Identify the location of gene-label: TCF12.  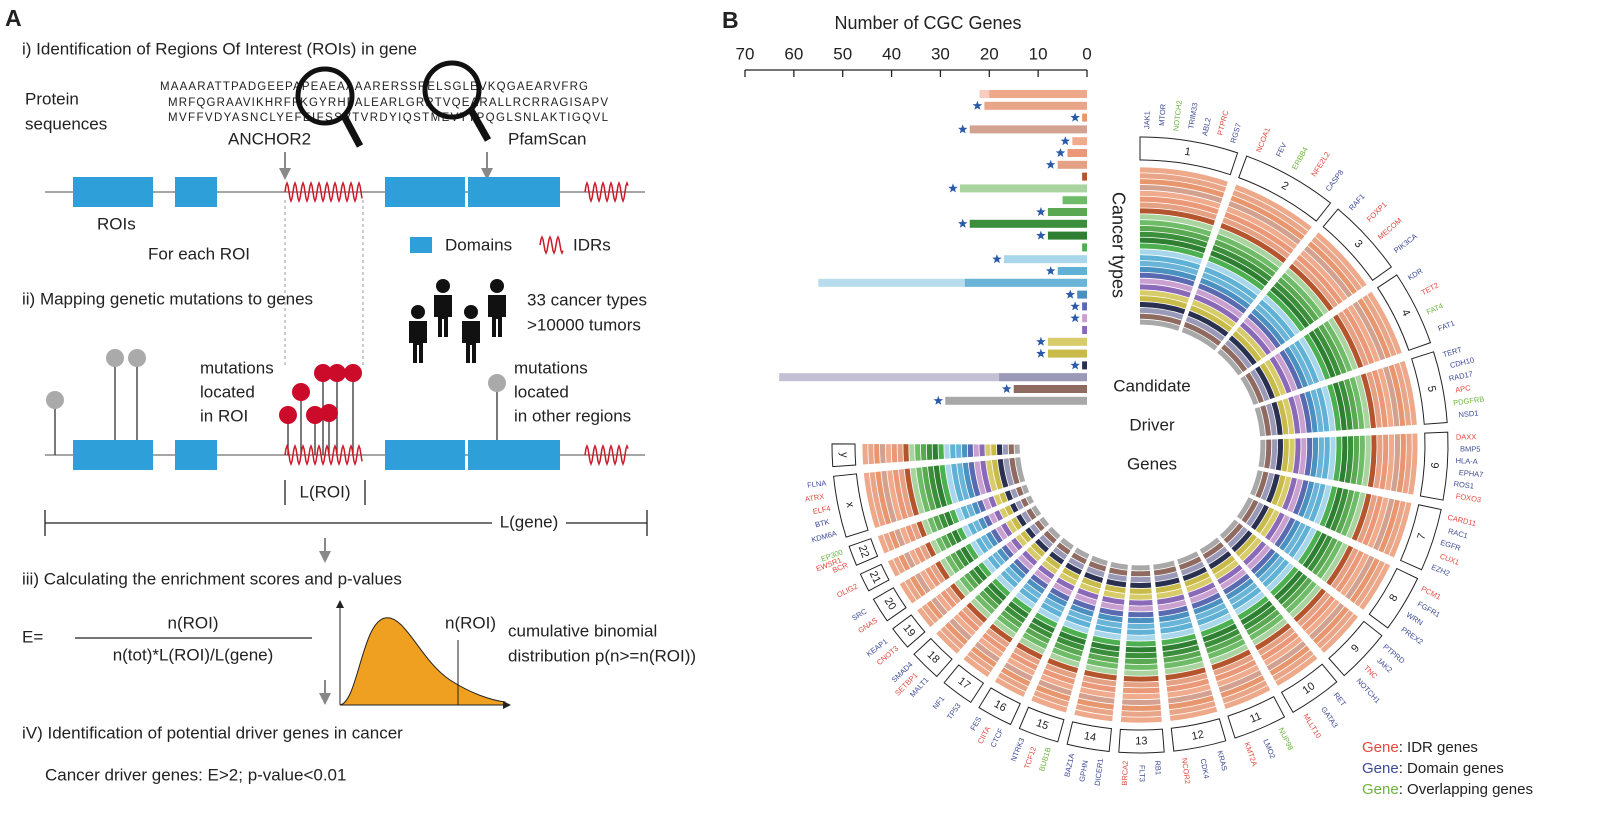
(1030, 757).